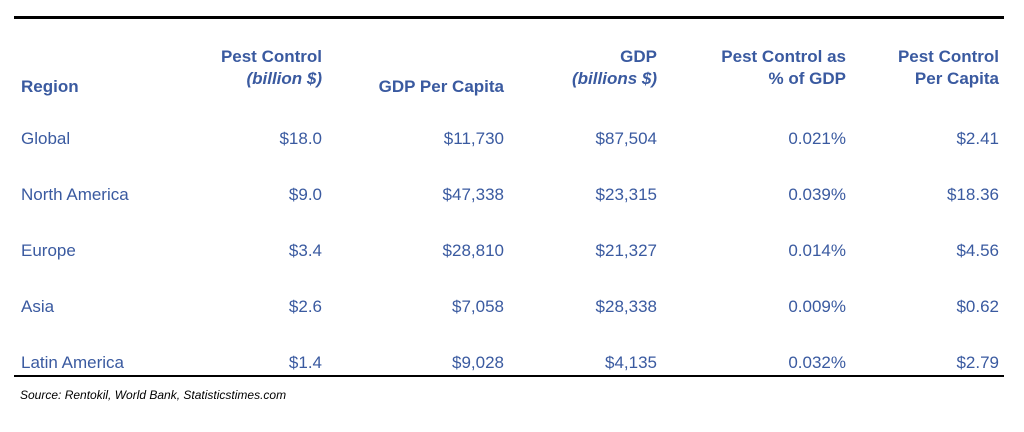  What do you see at coordinates (305, 194) in the screenshot?
I see `cell-pest-control: $9.0` at bounding box center [305, 194].